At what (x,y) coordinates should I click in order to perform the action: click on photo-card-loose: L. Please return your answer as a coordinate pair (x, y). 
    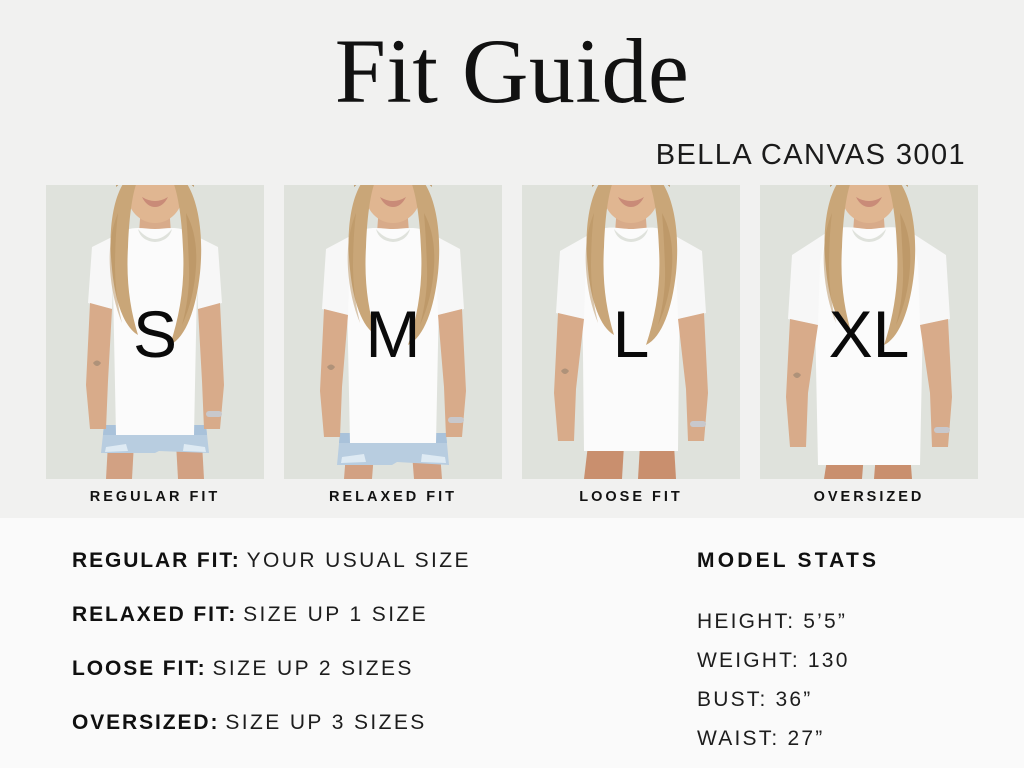
    Looking at the image, I should click on (631, 332).